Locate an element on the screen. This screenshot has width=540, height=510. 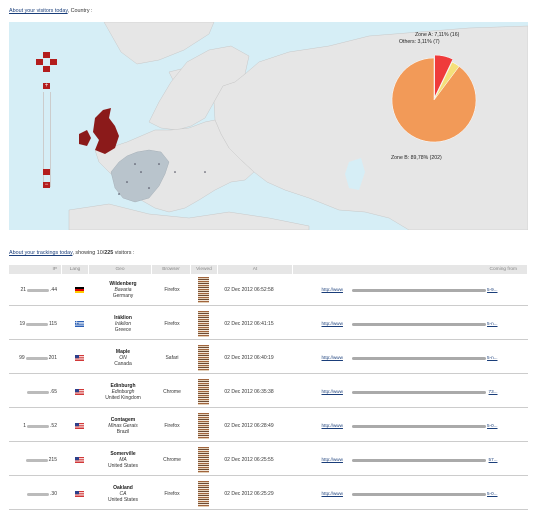
col-coming-from: Coming from is located at coordinates (410, 269).